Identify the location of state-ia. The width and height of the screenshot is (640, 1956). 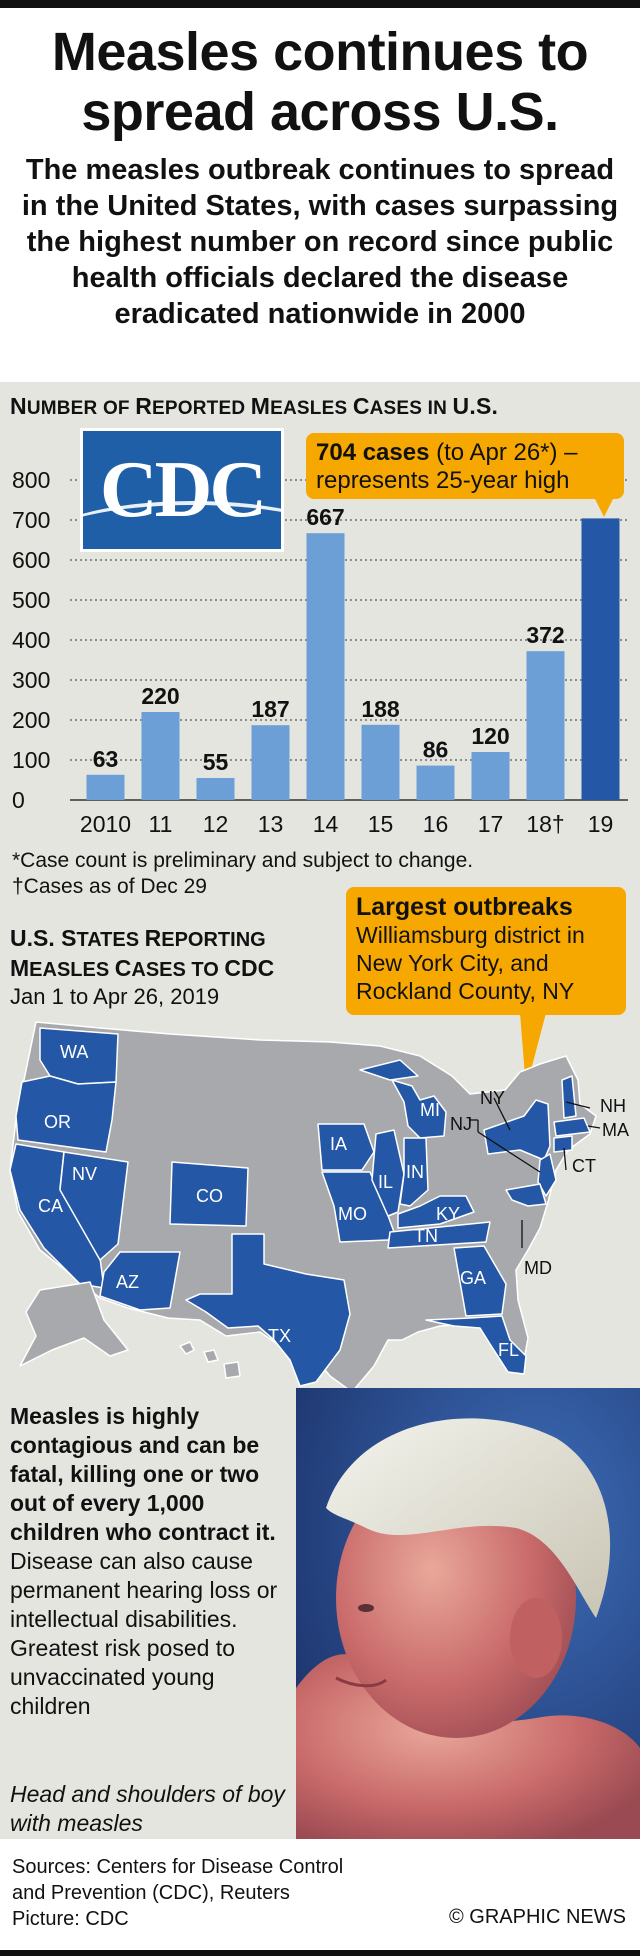
(346, 1147).